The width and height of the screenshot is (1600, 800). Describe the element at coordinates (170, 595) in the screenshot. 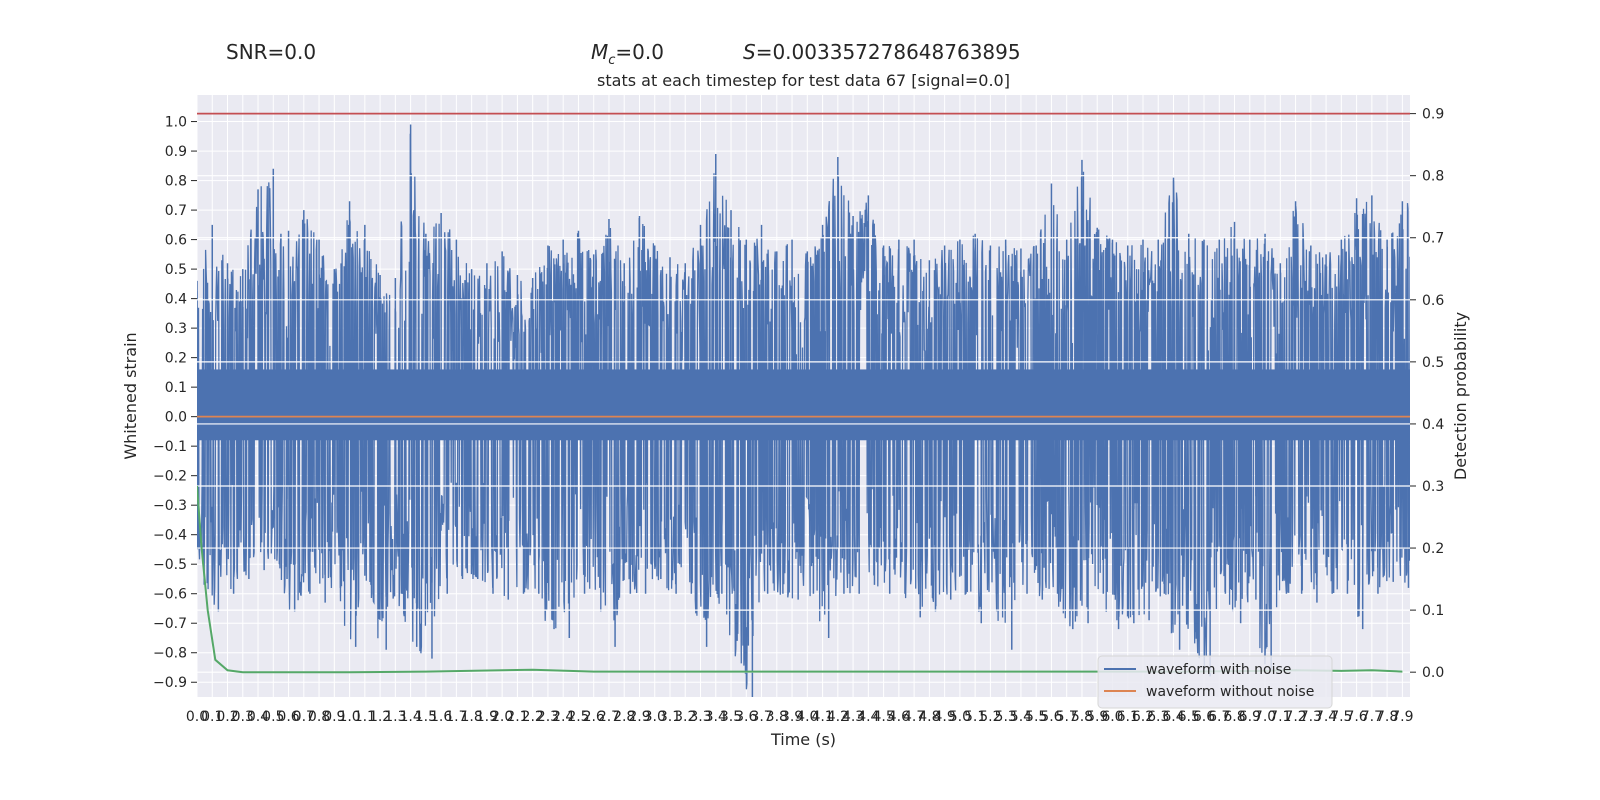

I see `y-tick-label: −0.6` at that location.